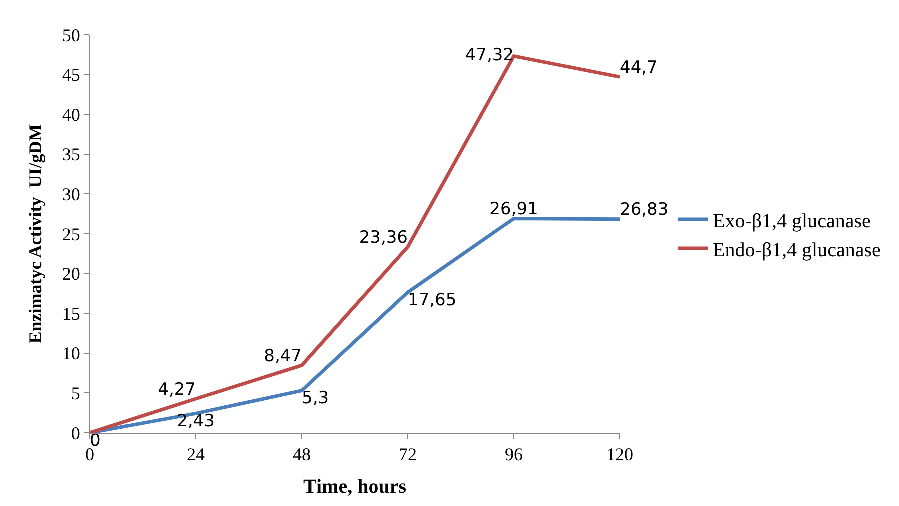  Describe the element at coordinates (71, 114) in the screenshot. I see `y-tick-label: 40` at that location.